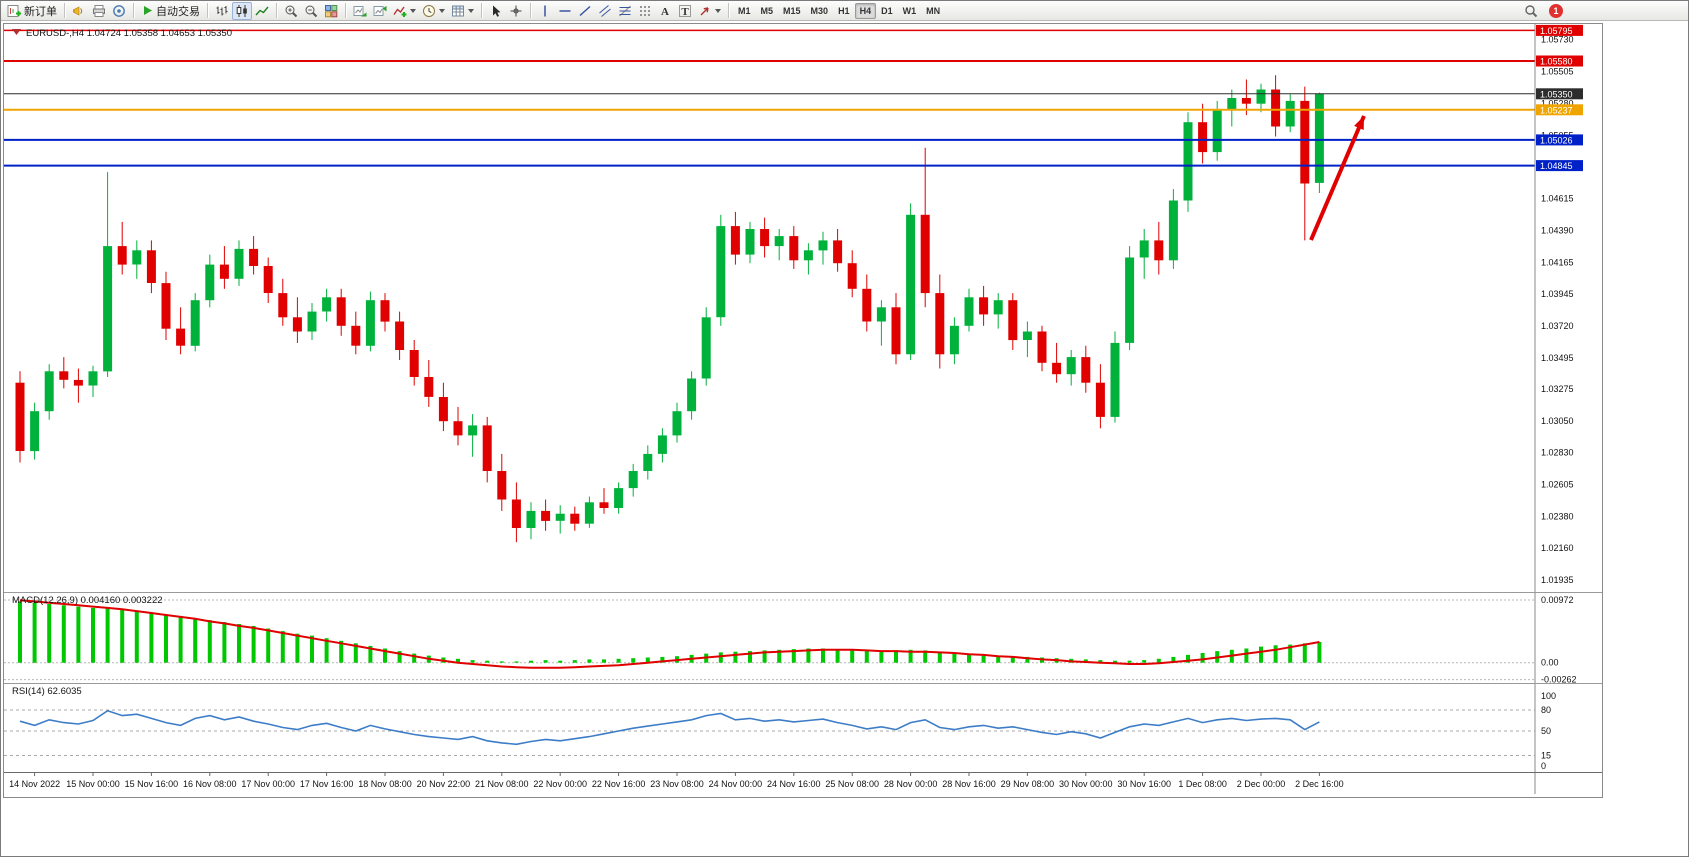 The height and width of the screenshot is (857, 1689). I want to click on notification-badge: 1, so click(1556, 10).